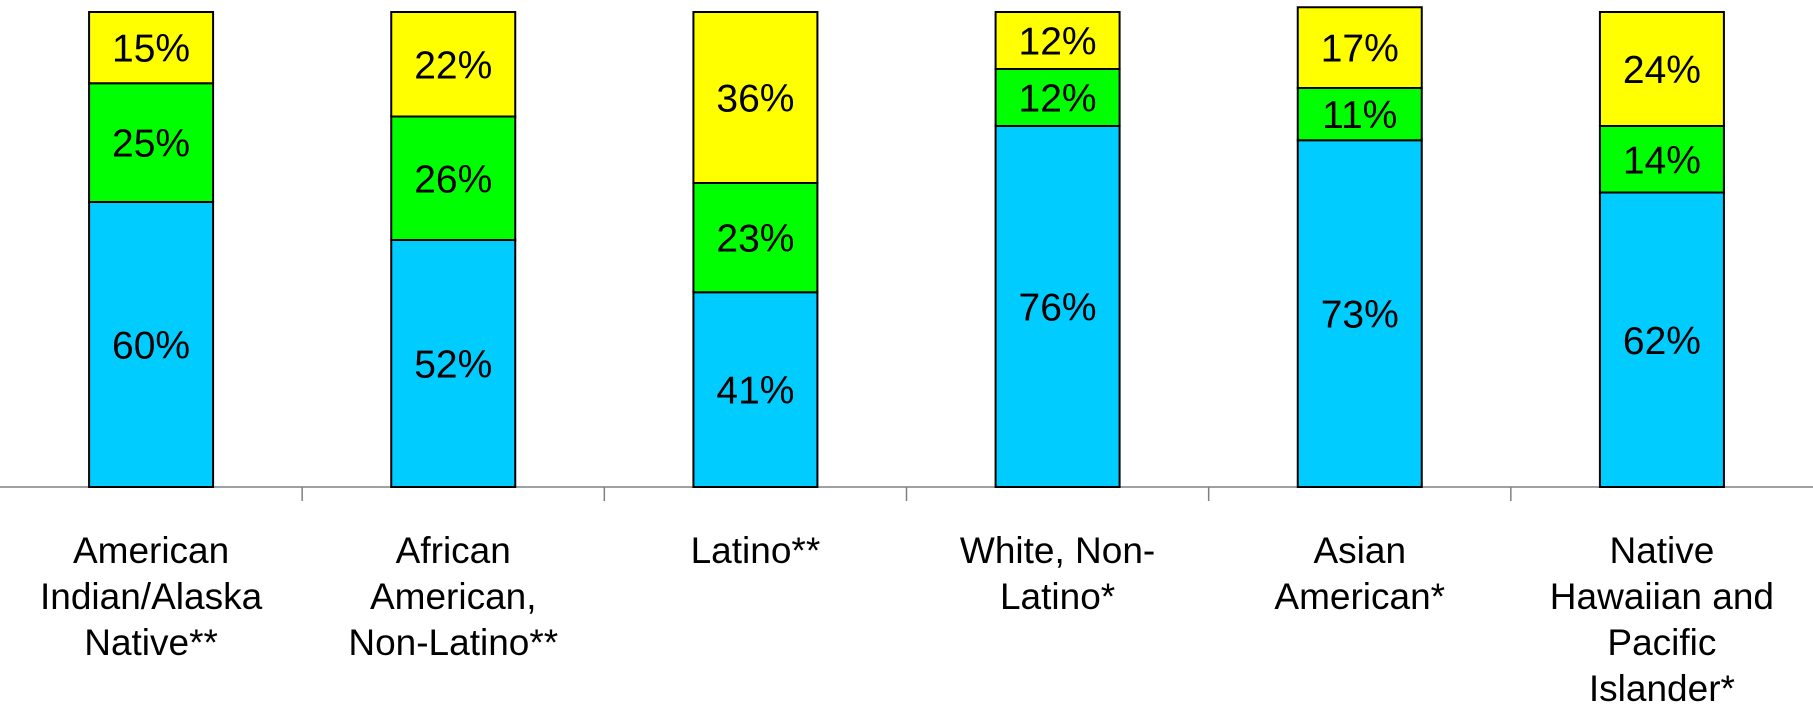  I want to click on bar-value-label: 41%, so click(755, 391).